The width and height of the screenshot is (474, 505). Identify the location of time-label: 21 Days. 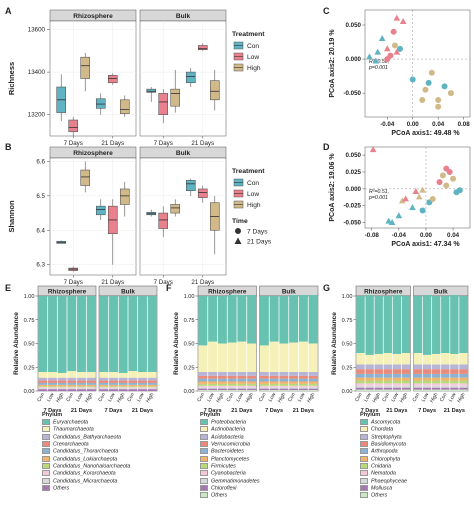
(454, 411).